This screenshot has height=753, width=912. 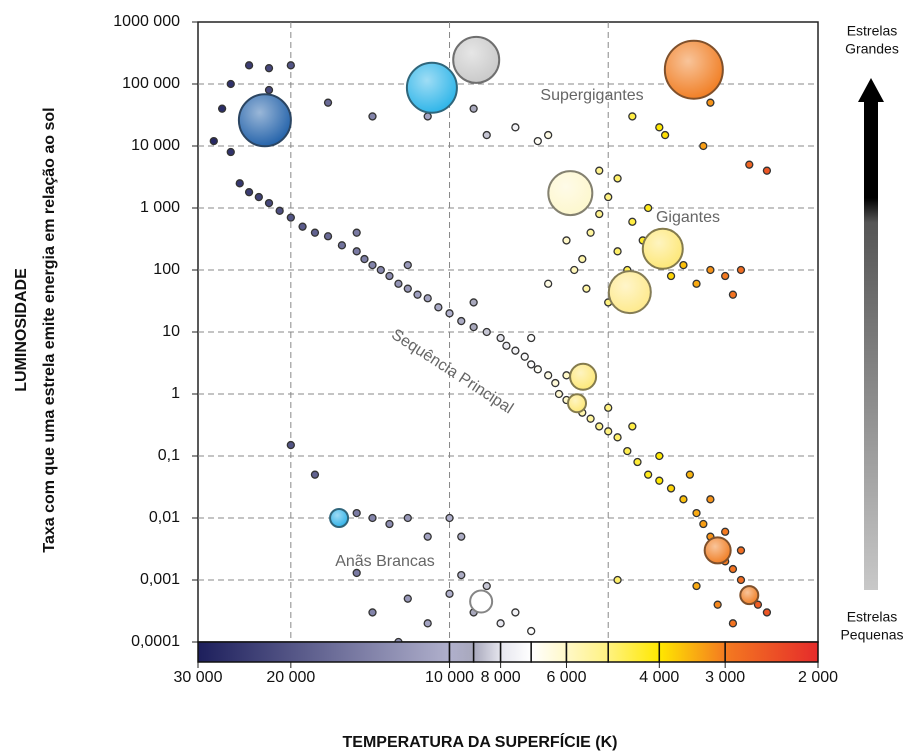 What do you see at coordinates (164, 517) in the screenshot?
I see `y-tick-label: 0,01` at bounding box center [164, 517].